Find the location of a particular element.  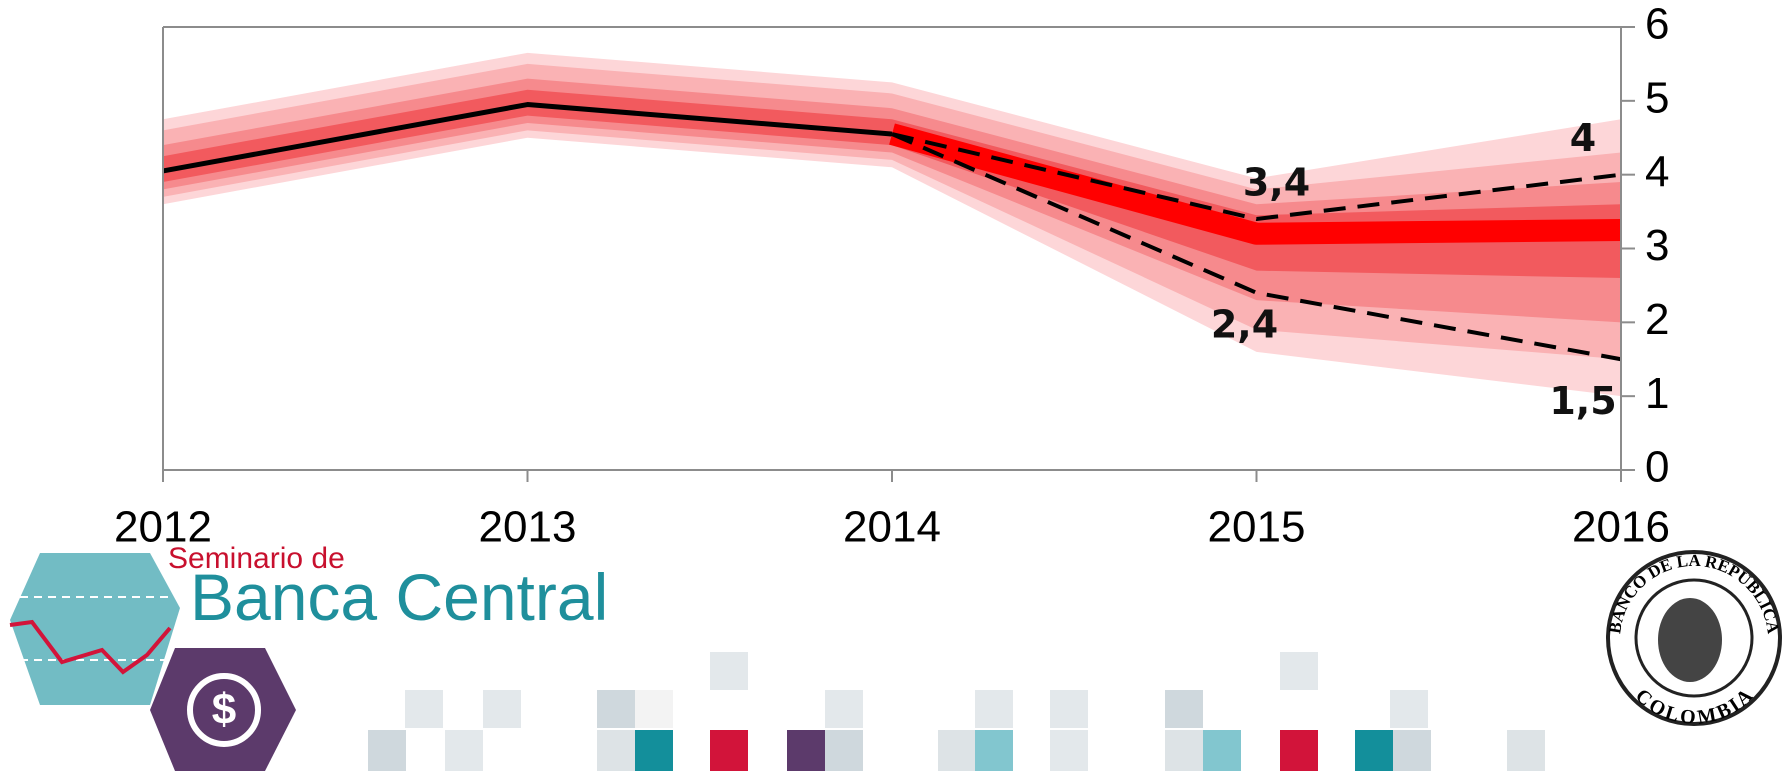

y-tick-label: 1 is located at coordinates (1657, 393).